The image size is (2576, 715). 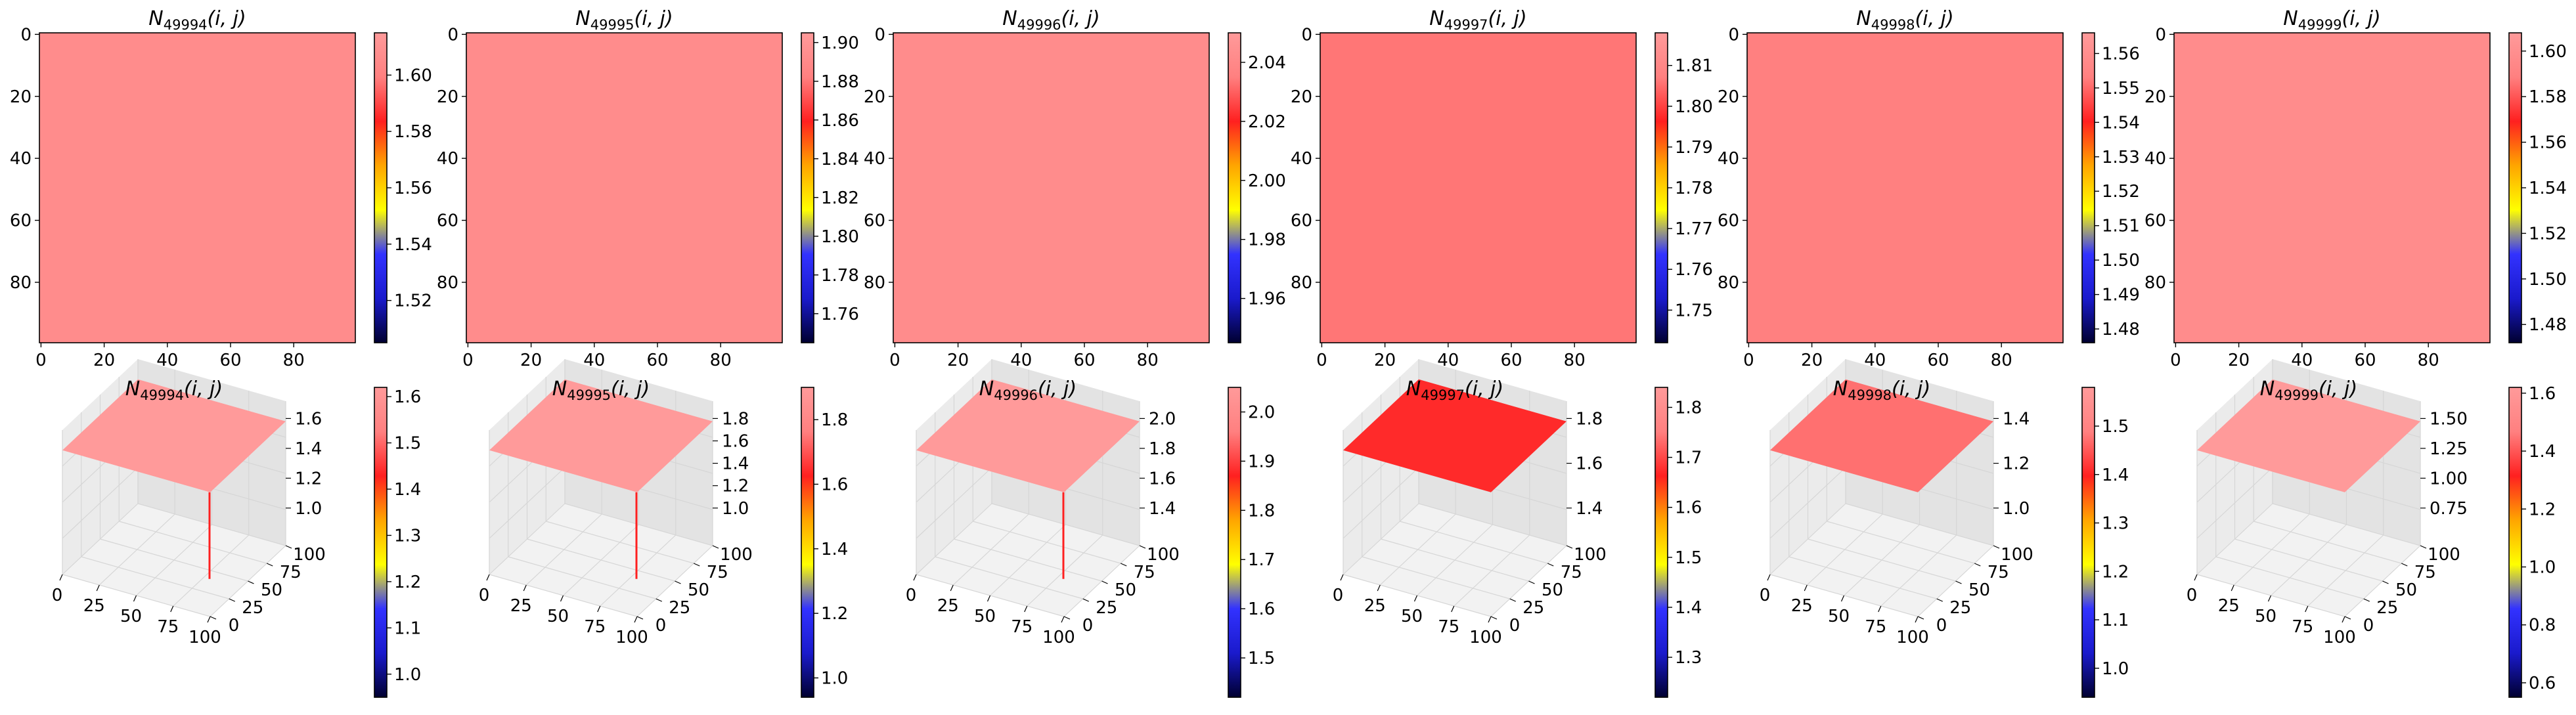 What do you see at coordinates (21, 283) in the screenshot?
I see `y-tick-label: 80` at bounding box center [21, 283].